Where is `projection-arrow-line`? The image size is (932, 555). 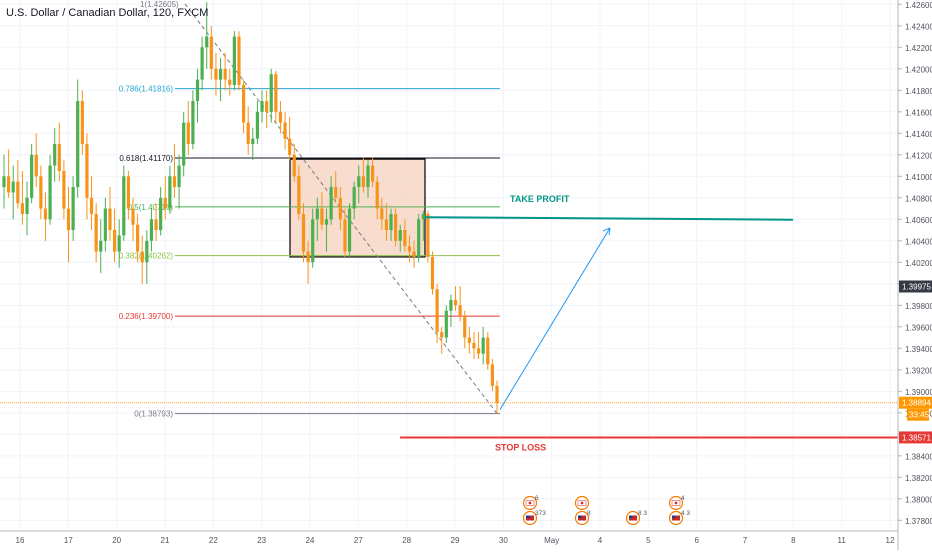
projection-arrow-line is located at coordinates (555, 318).